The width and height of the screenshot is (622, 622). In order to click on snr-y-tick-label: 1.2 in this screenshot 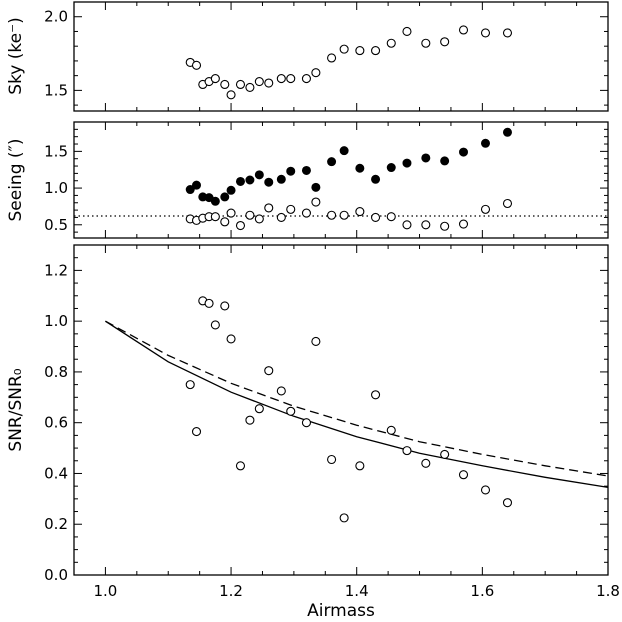, I will do `click(56, 270)`.